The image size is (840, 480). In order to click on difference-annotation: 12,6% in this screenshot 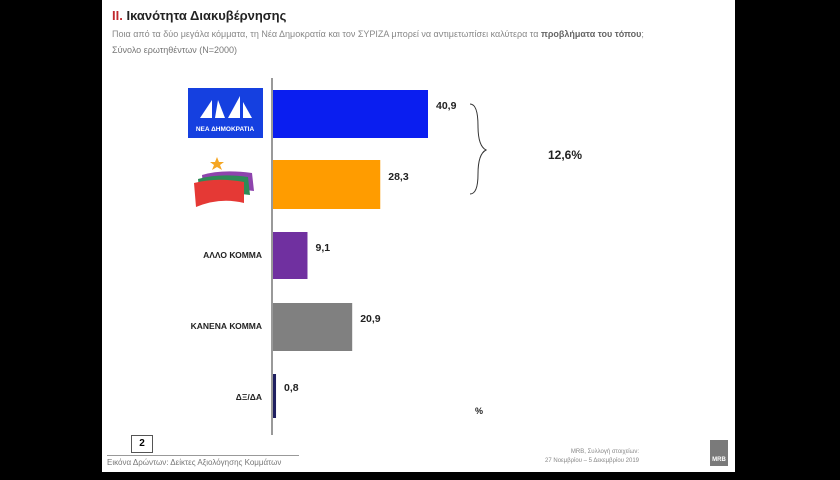, I will do `click(565, 155)`.